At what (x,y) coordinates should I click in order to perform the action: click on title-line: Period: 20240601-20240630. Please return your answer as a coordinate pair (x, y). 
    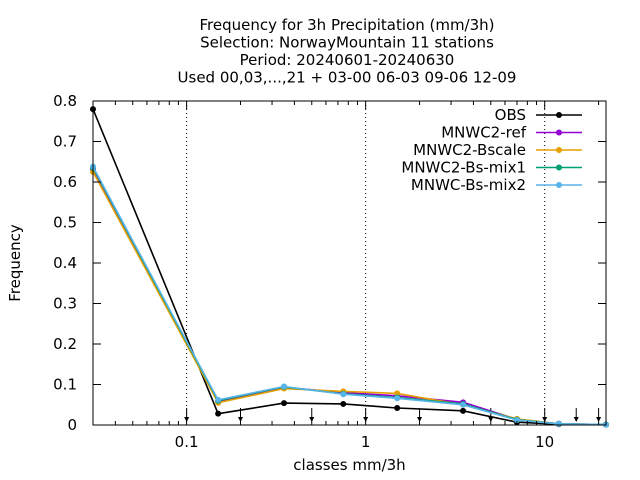
    Looking at the image, I should click on (347, 60).